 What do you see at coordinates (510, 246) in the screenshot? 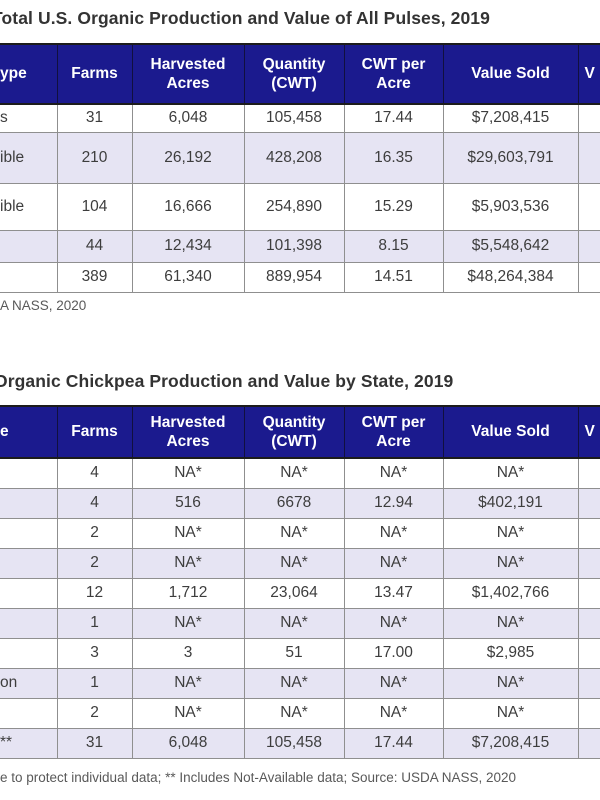
I see `table-cell: $5,548,642` at bounding box center [510, 246].